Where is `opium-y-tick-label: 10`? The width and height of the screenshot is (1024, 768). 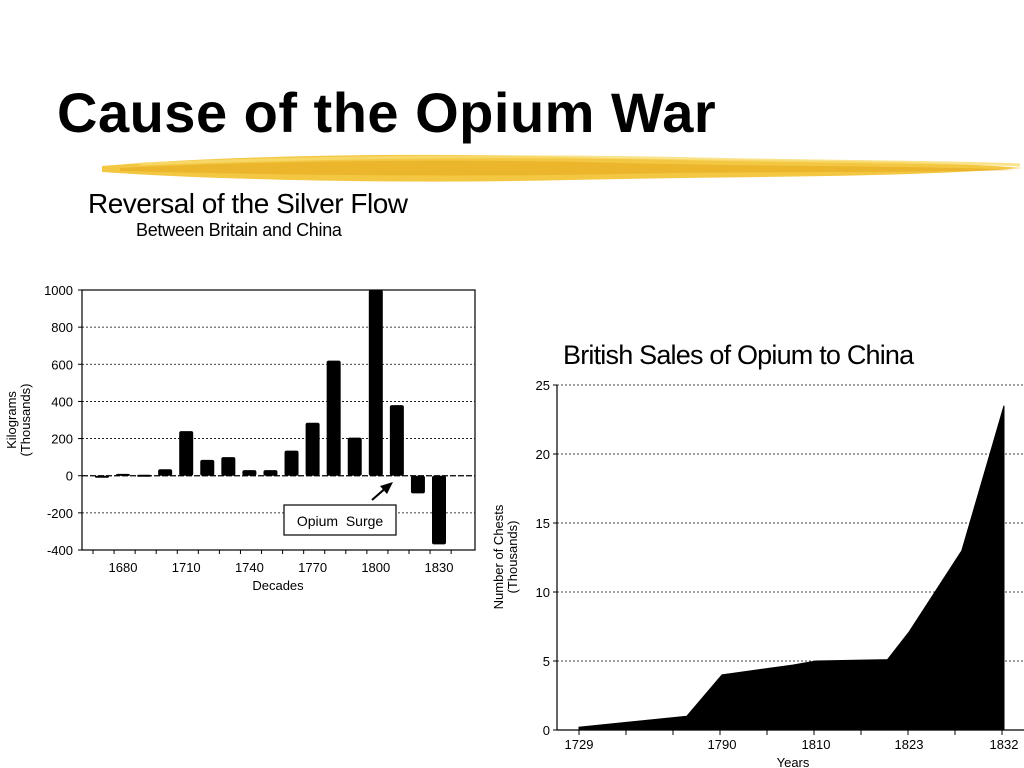
opium-y-tick-label: 10 is located at coordinates (543, 592).